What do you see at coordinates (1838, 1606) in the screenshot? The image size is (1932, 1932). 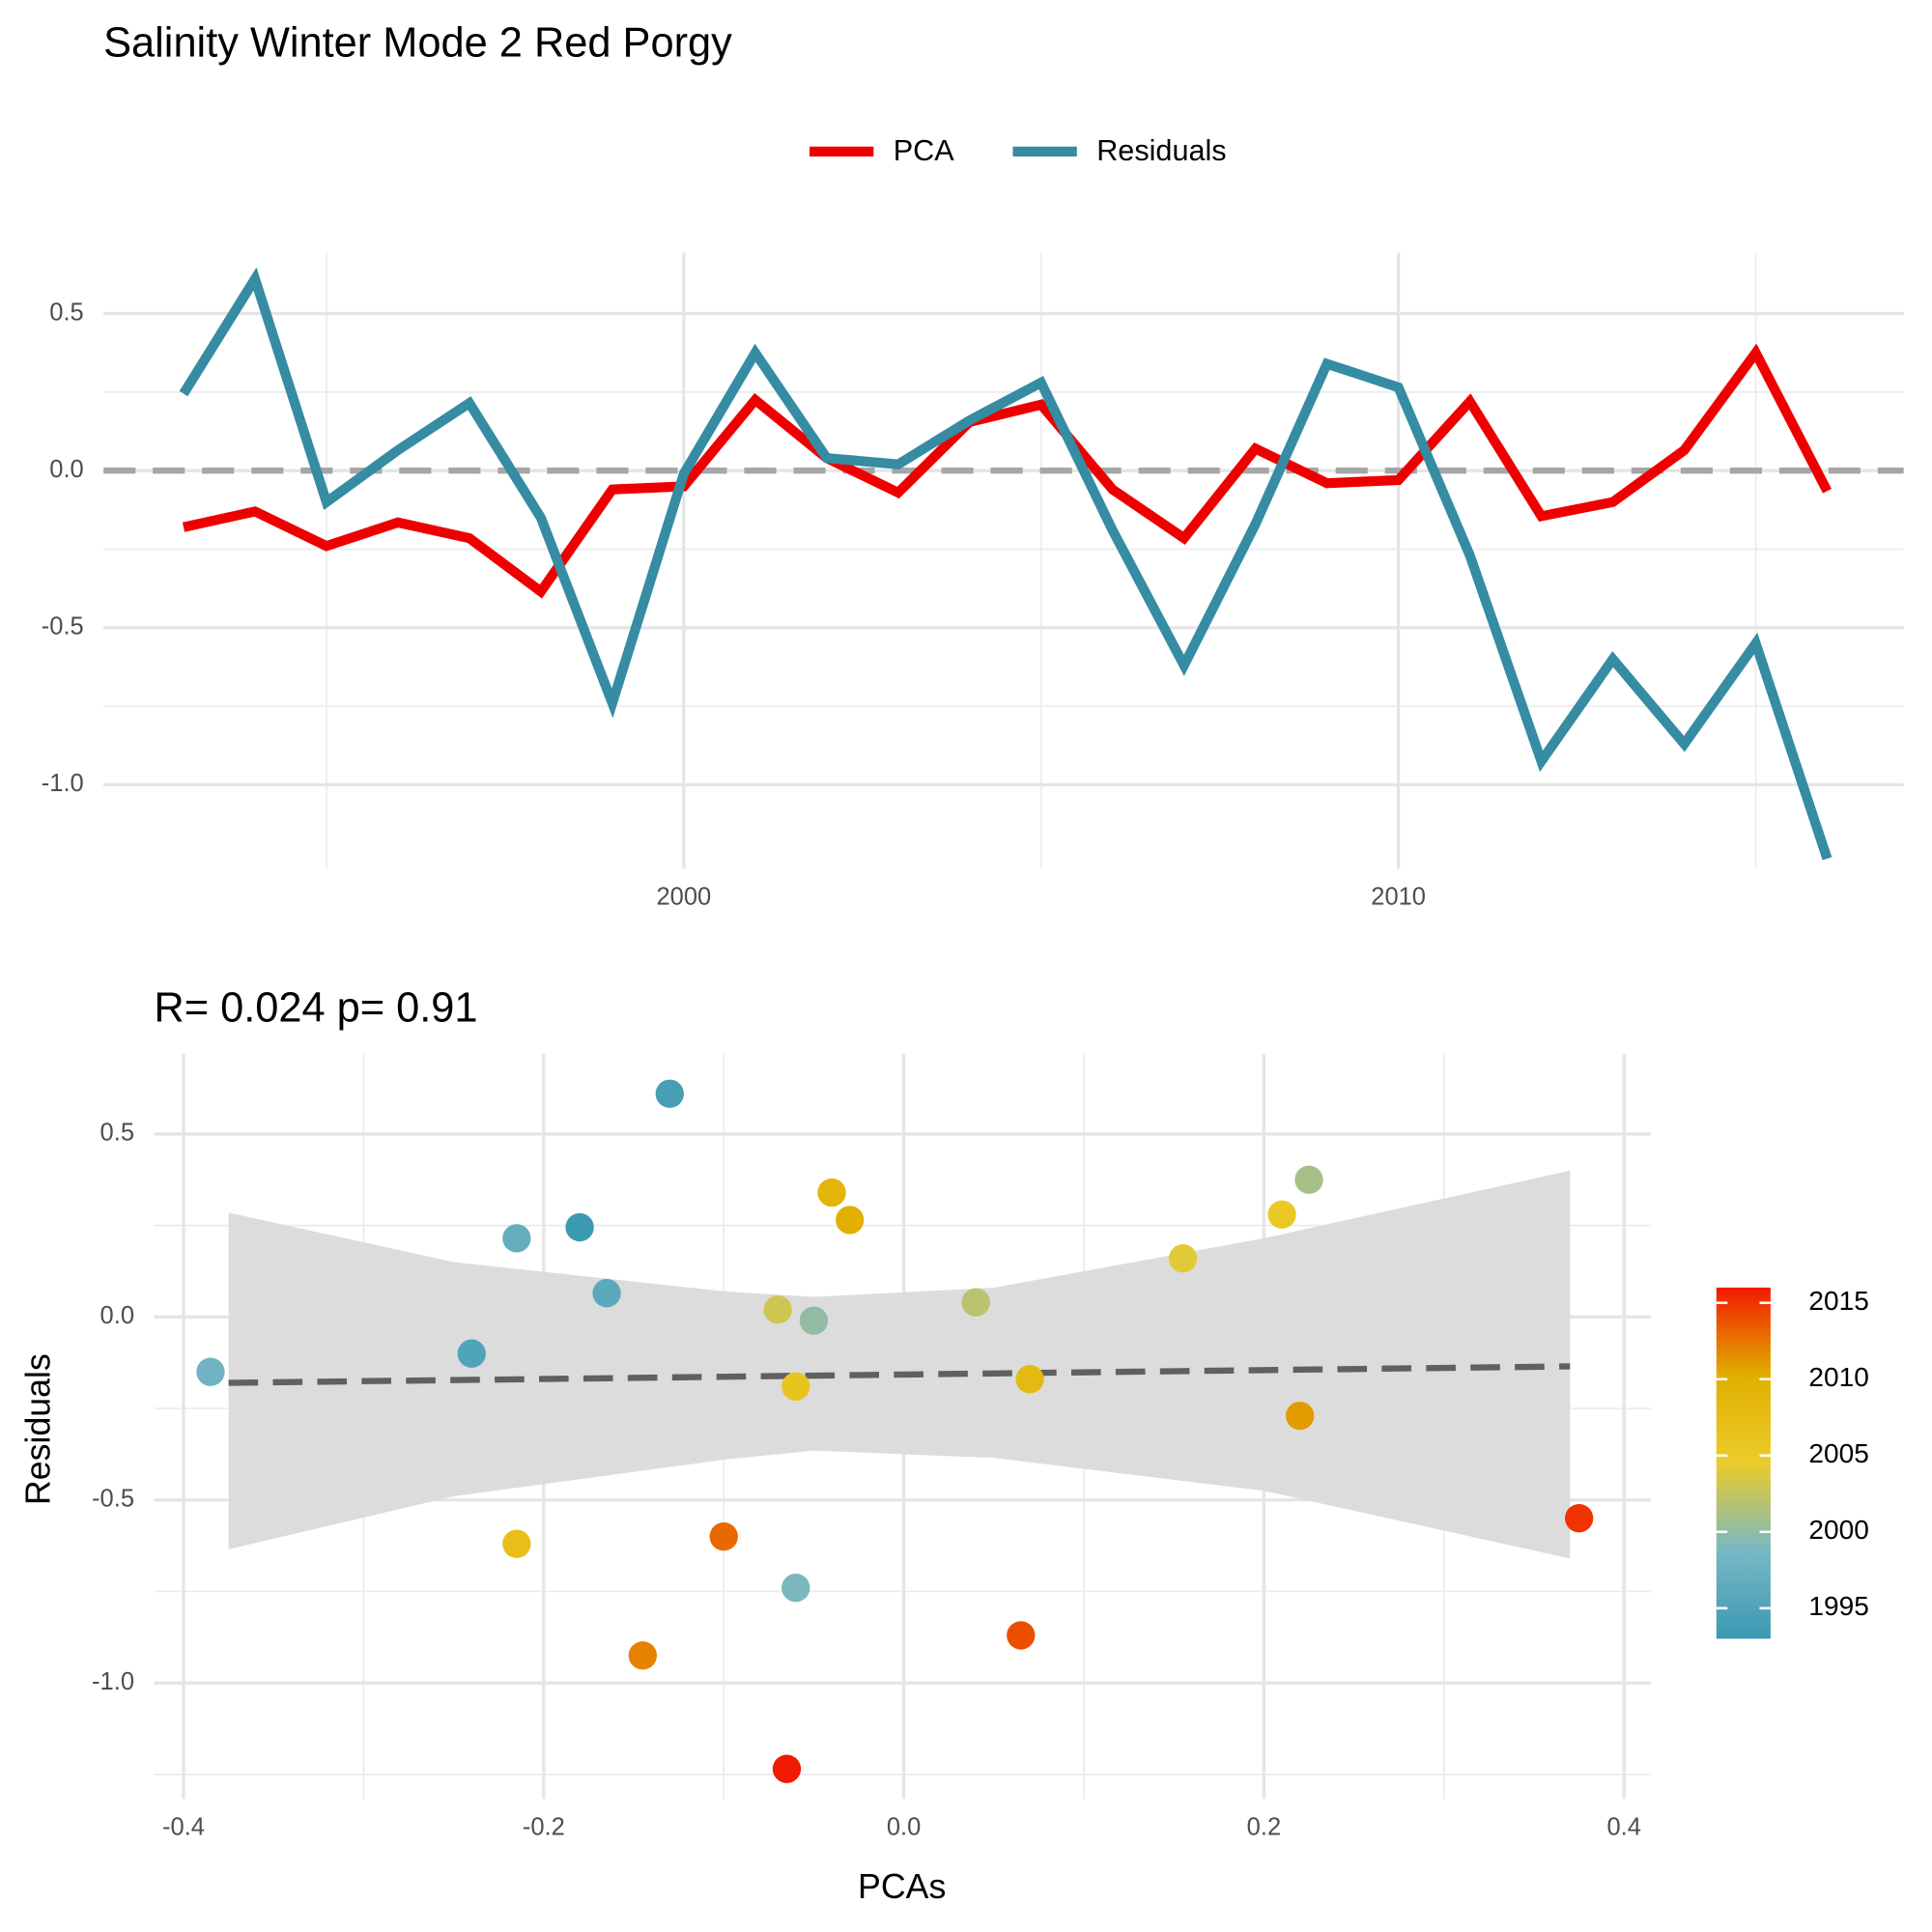 I see `colorbar-label: 1995` at bounding box center [1838, 1606].